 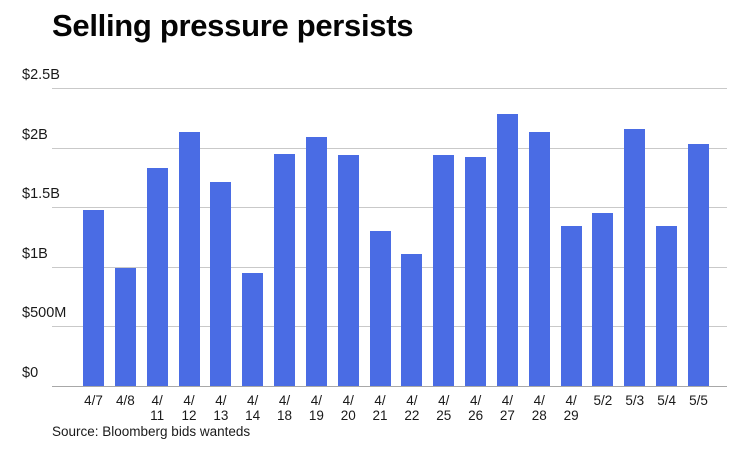 I want to click on x-axis-tick-label-4/26: 4/ 26, so click(x=476, y=408).